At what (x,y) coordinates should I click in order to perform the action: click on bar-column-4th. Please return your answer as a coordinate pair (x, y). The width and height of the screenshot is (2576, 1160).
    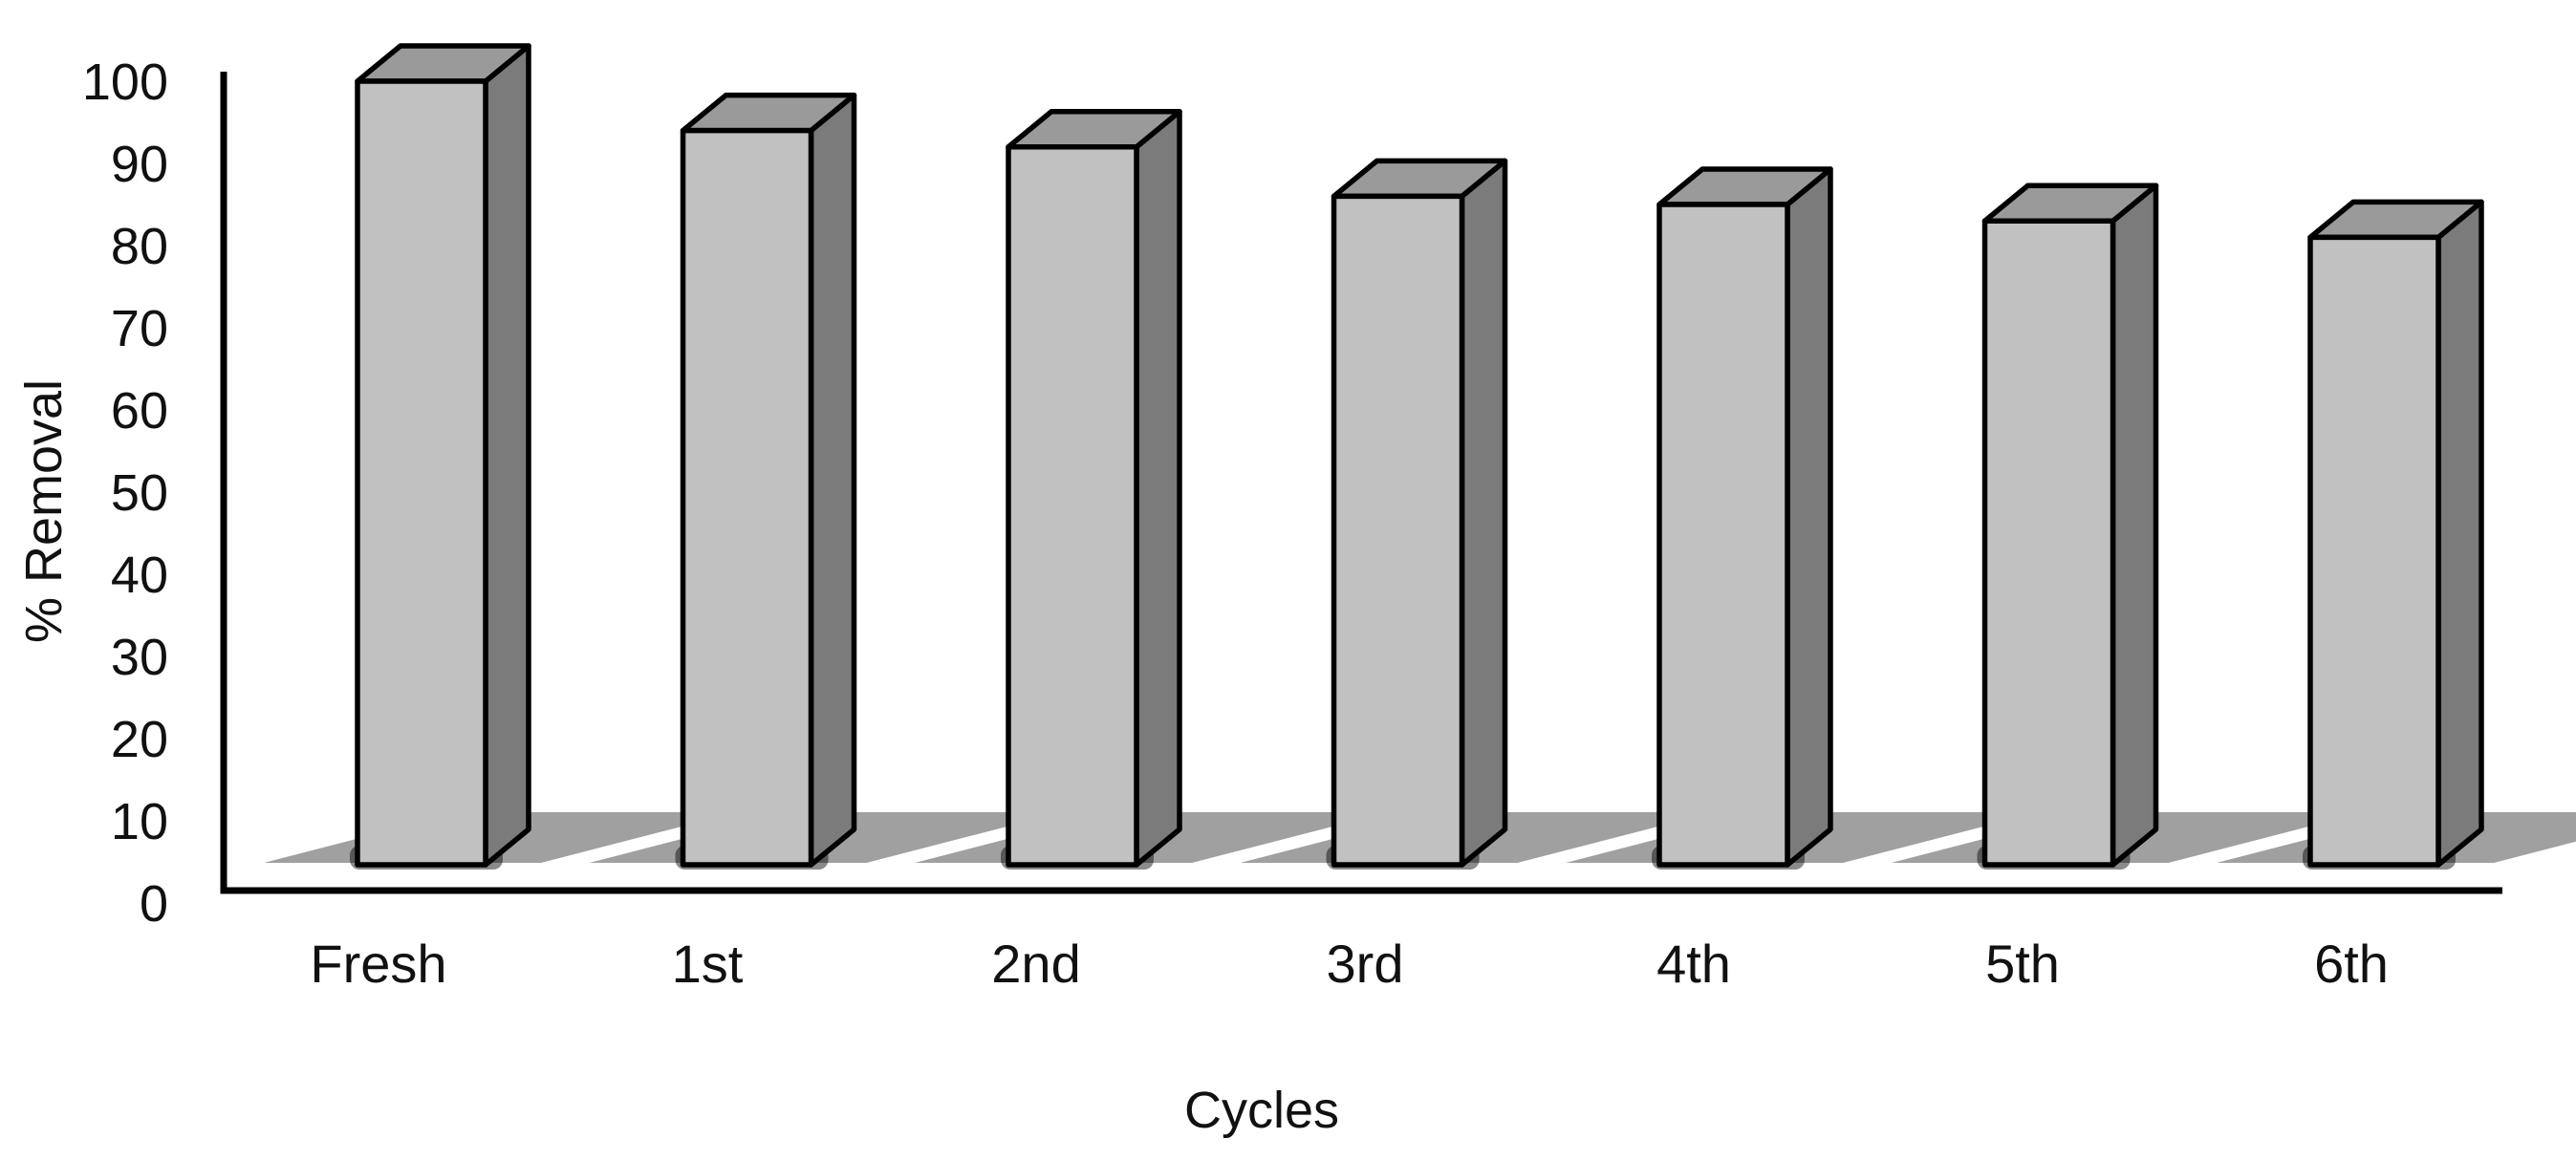
    Looking at the image, I should click on (1745, 517).